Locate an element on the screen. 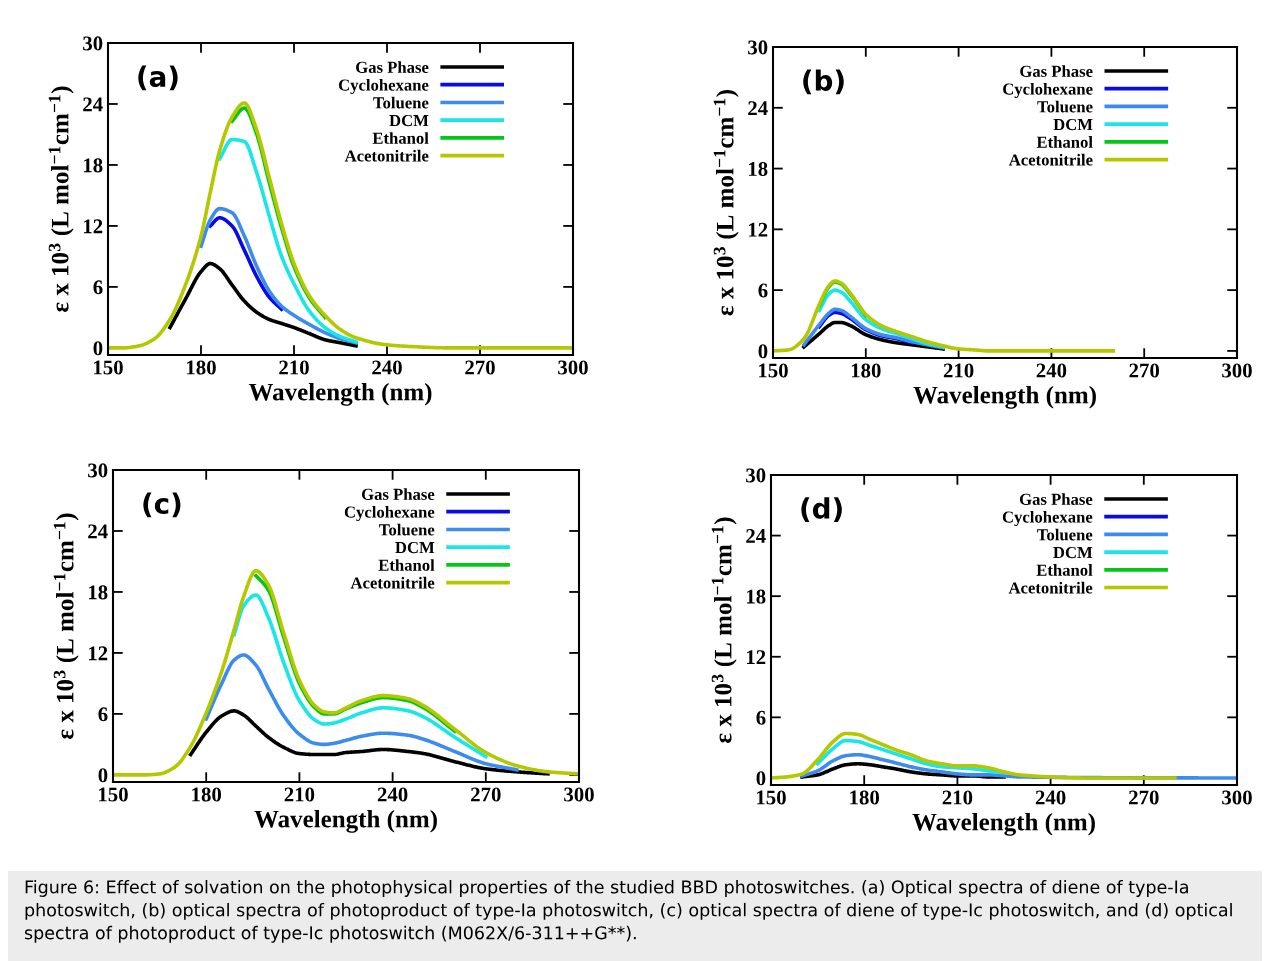 The height and width of the screenshot is (961, 1270). caption: Figure 6: Effect of solvation on the photophysical properties of the studied BBD photoswitches. (a) Optical spectra of diene of type-Ia photoswitch, (b) optical spectra of photoproduct of type-Ia photoswitch, (c) optical spectra of diene of type-Ic photoswitch, and (d) optical spectra of photoproduct of type-Ic photoswitch (M062X/6-311++G**). is located at coordinates (628, 911).